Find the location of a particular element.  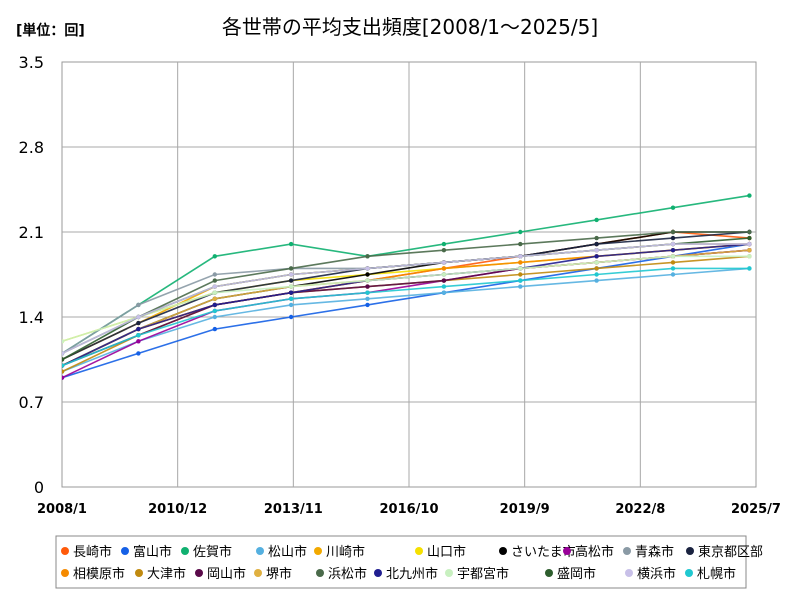

legend-item: 山口市 is located at coordinates (440, 552).